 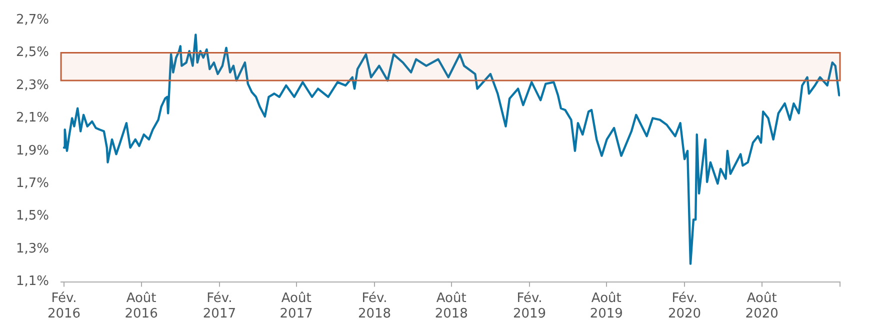 What do you see at coordinates (375, 306) in the screenshot?
I see `x-tick-label: Fév. 2018` at bounding box center [375, 306].